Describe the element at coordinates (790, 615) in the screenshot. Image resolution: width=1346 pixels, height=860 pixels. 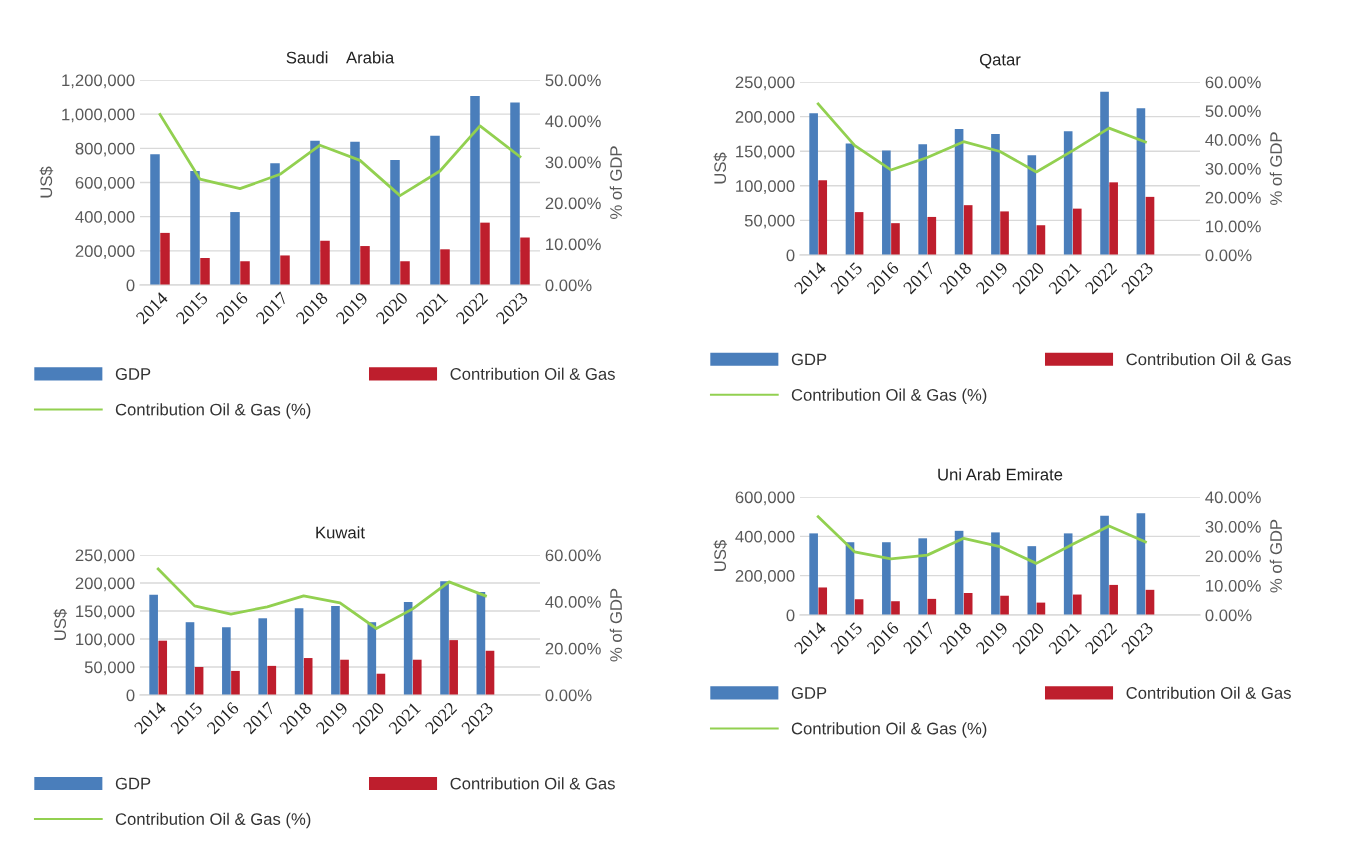
I see `y-tick-label: 0` at that location.